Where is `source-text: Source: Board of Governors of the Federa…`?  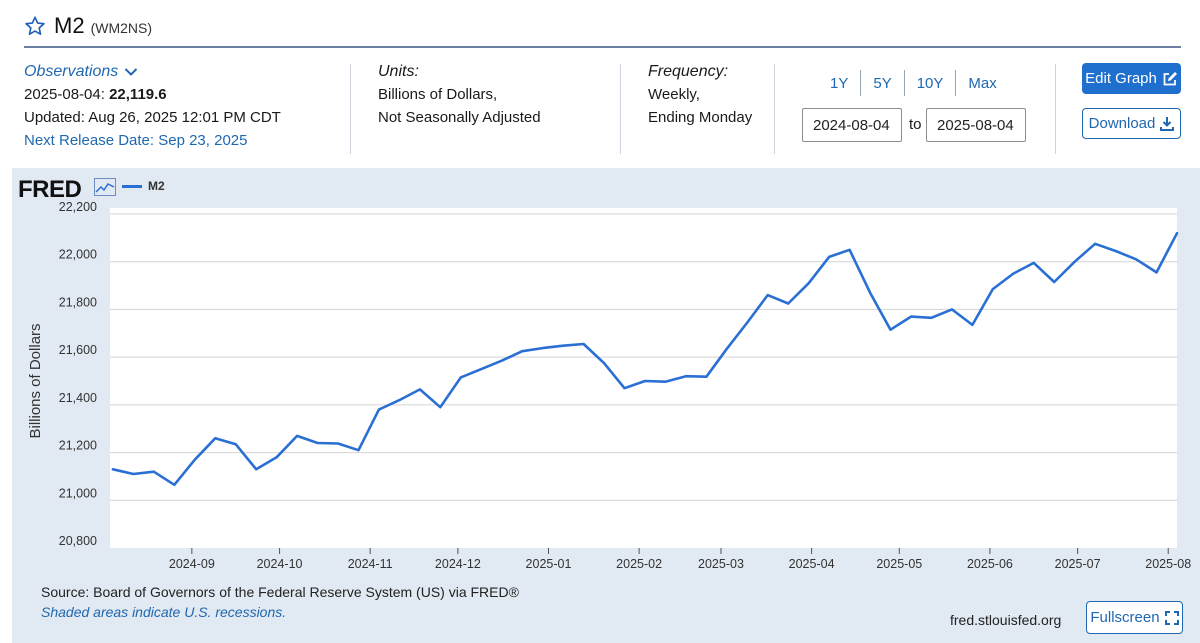 source-text: Source: Board of Governors of the Federa… is located at coordinates (280, 592).